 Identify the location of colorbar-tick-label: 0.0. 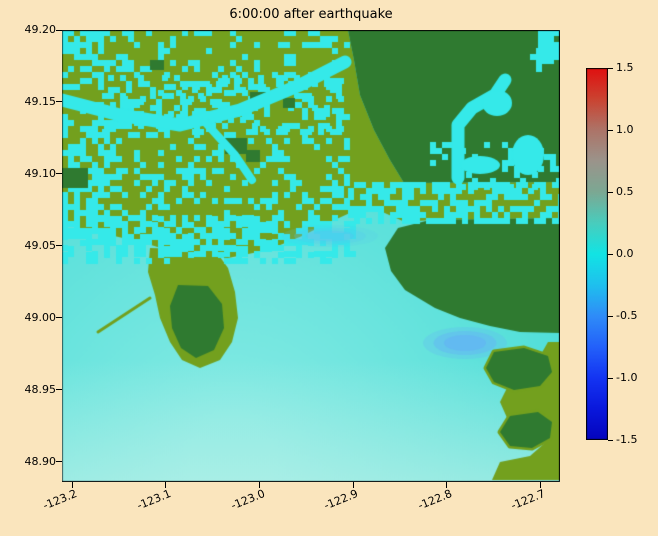
(625, 253).